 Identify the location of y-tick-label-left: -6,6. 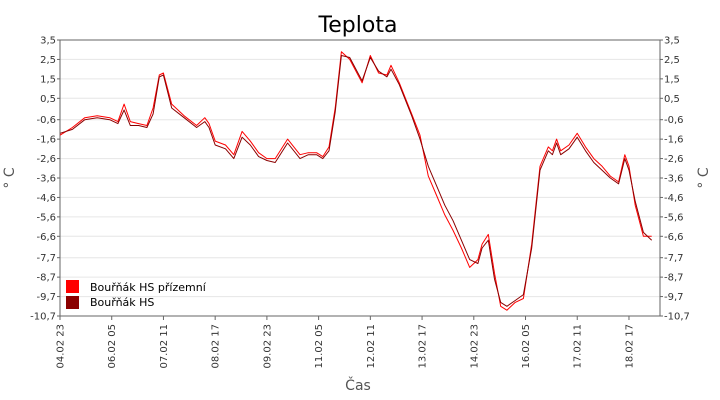
(46, 237).